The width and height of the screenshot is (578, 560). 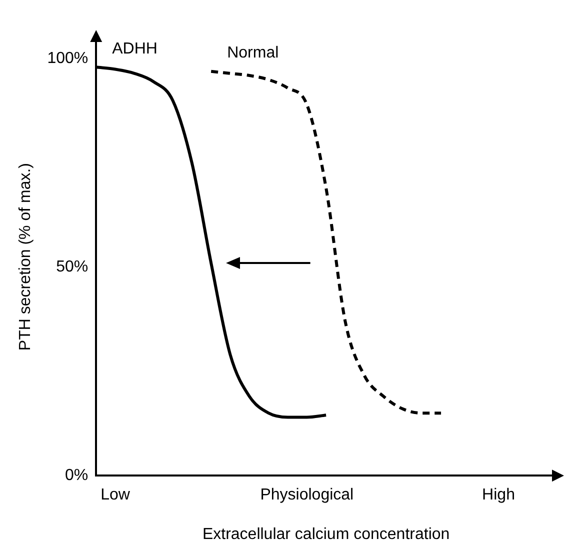 I want to click on y-tick-label: 0%, so click(x=76, y=475).